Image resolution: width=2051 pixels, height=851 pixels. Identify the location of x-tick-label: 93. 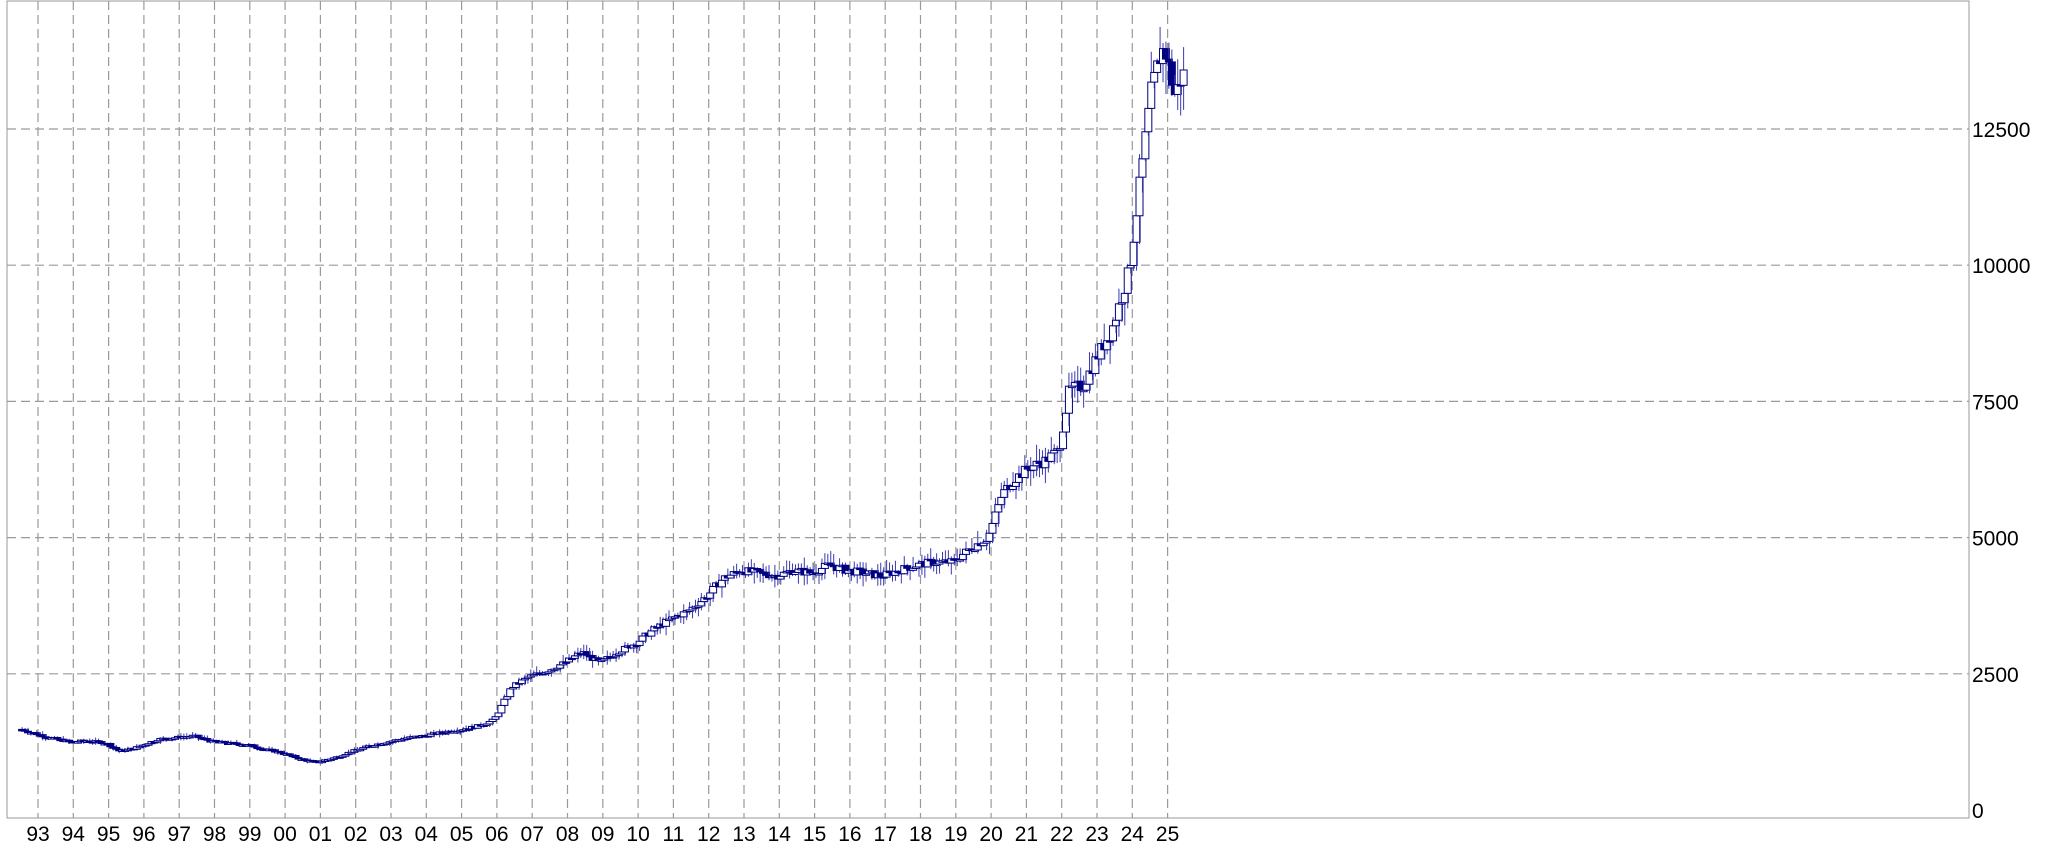
(37, 834).